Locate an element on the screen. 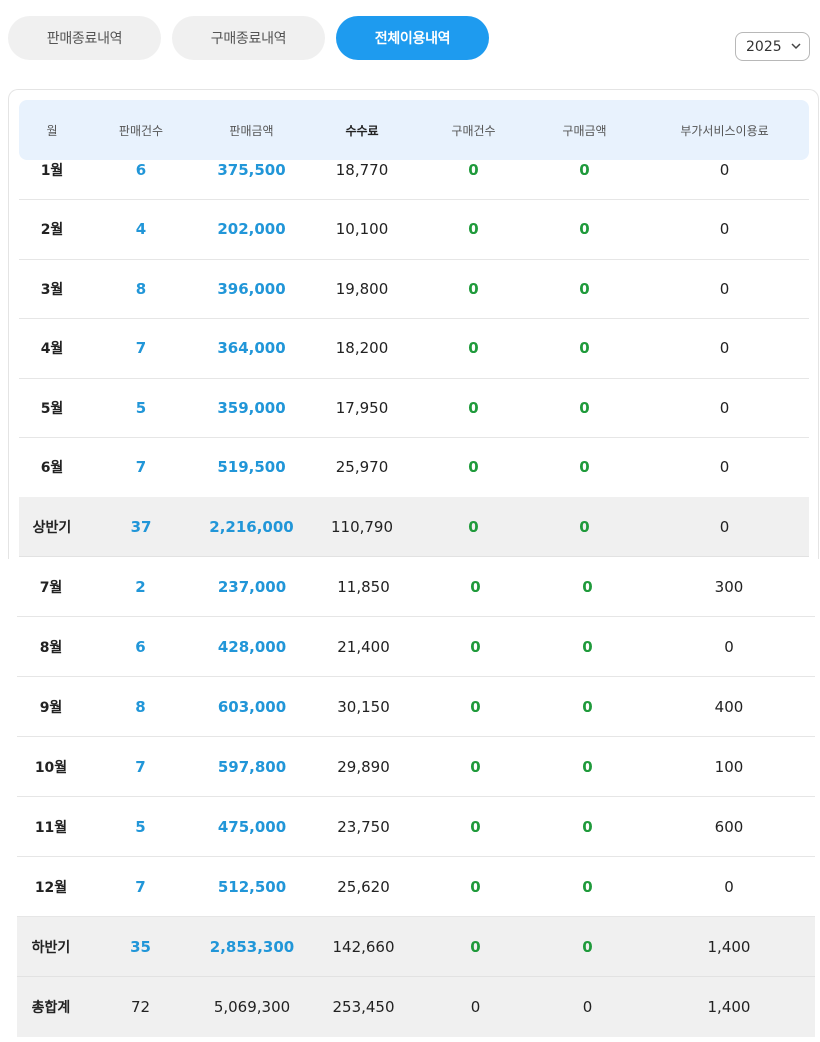 This screenshot has width=820, height=1042. cell-fee: 21,400 is located at coordinates (363, 646).